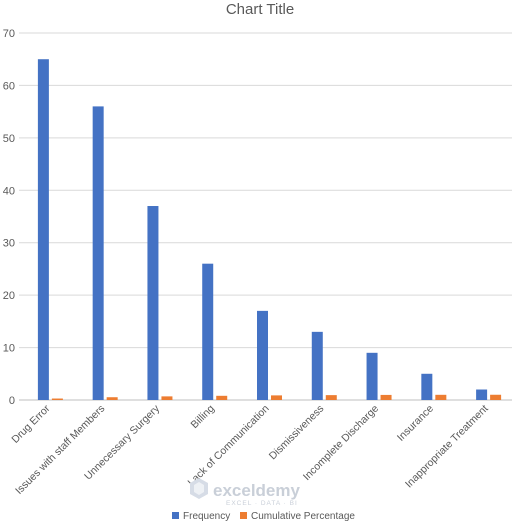 The height and width of the screenshot is (525, 520). I want to click on watermark-name: exceldemy, so click(256, 490).